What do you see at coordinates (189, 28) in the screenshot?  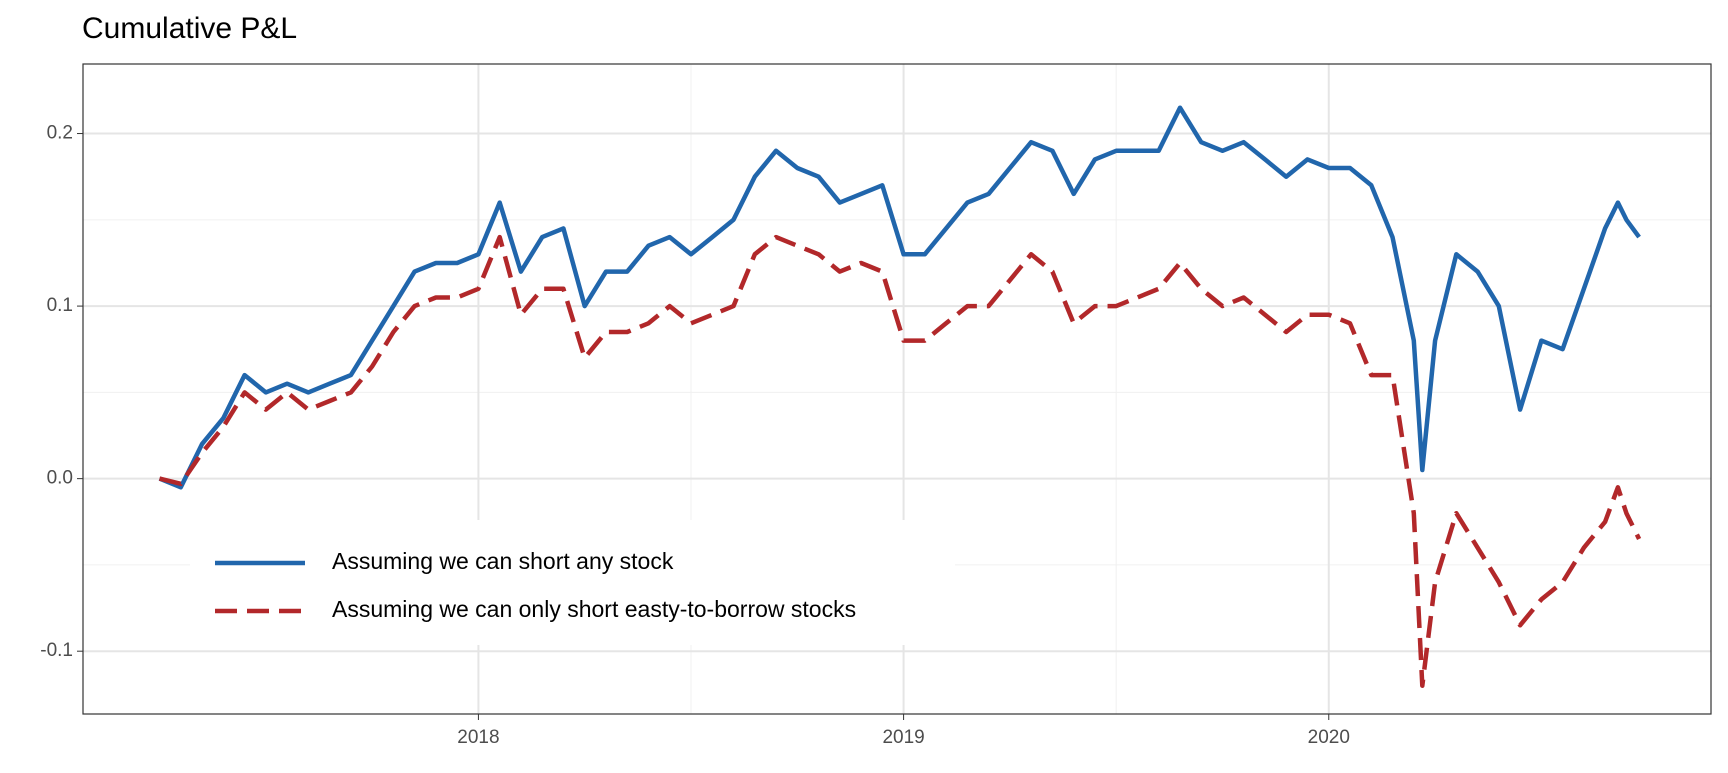 I see `chart-title: Cumulative P&L` at bounding box center [189, 28].